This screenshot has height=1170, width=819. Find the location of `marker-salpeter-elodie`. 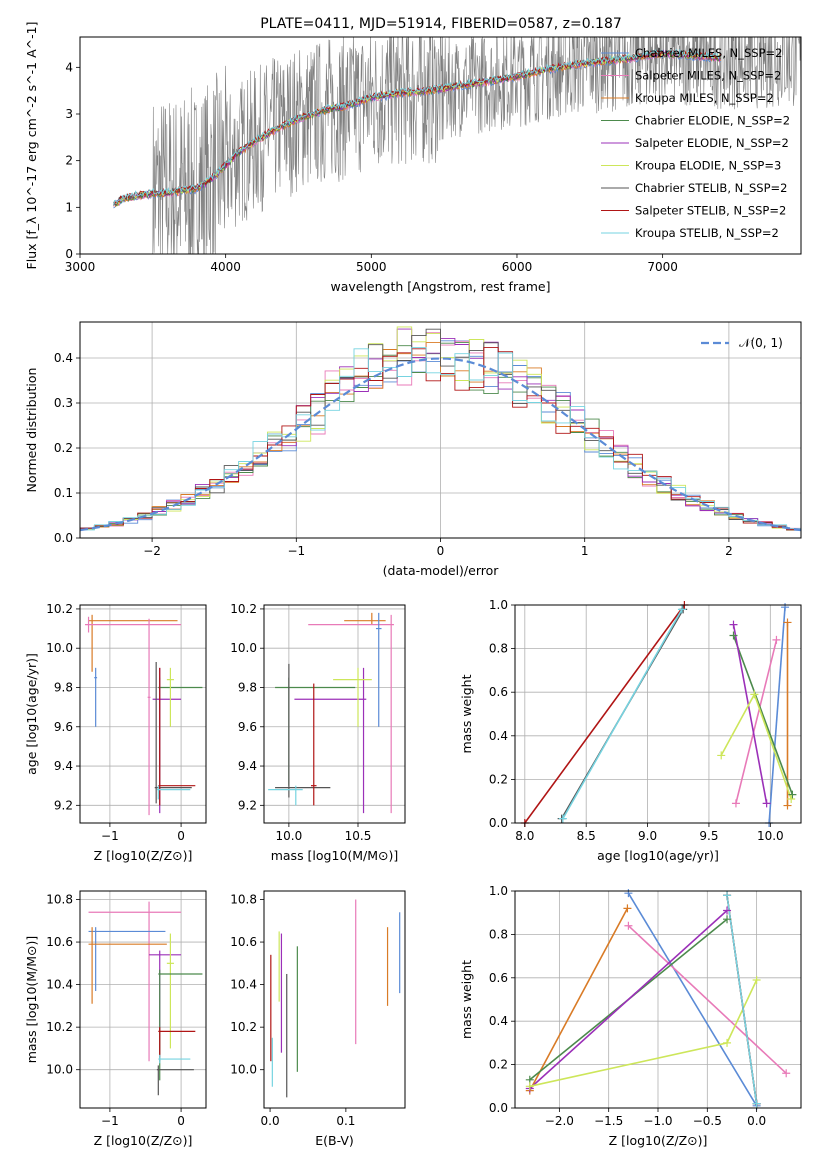

marker-salpeter-elodie is located at coordinates (733, 624).